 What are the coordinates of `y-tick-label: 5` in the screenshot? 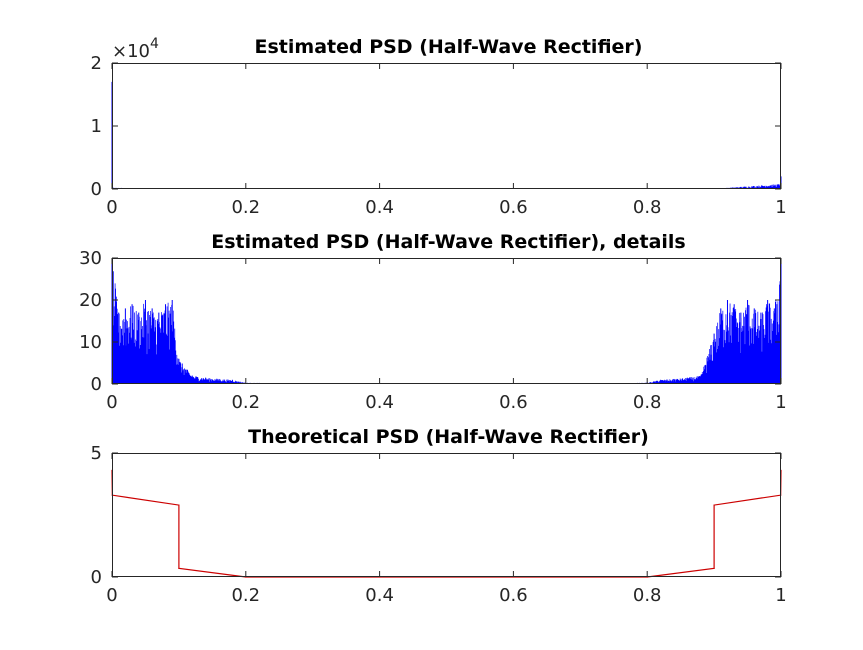 It's located at (96, 453).